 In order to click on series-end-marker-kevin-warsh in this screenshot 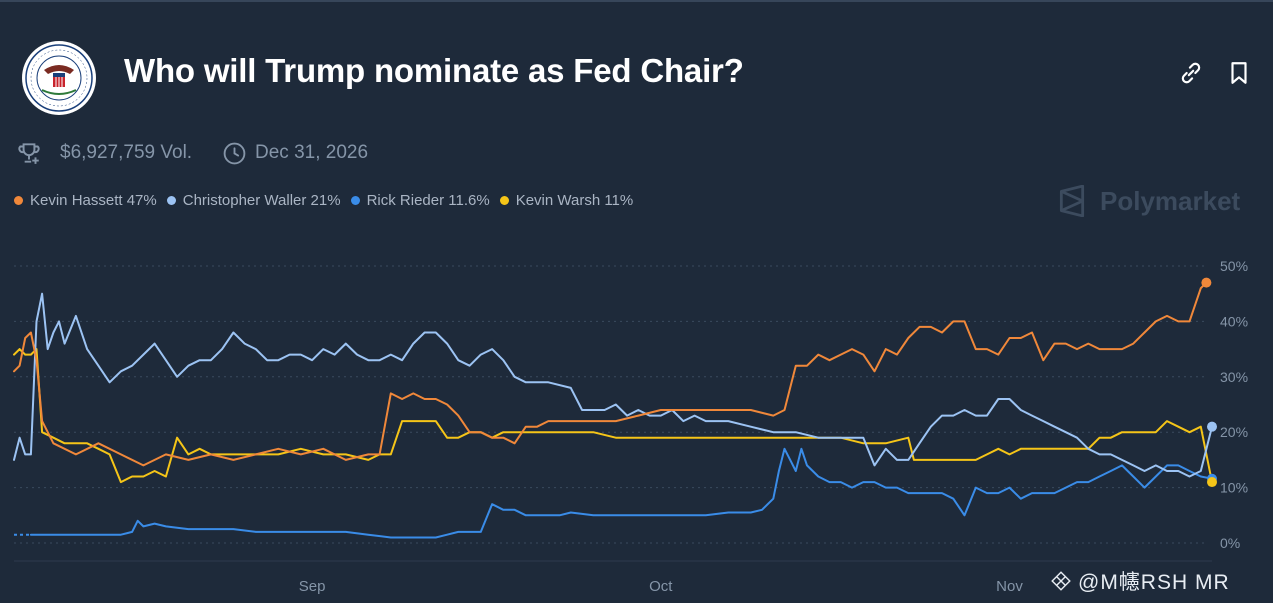, I will do `click(1212, 482)`.